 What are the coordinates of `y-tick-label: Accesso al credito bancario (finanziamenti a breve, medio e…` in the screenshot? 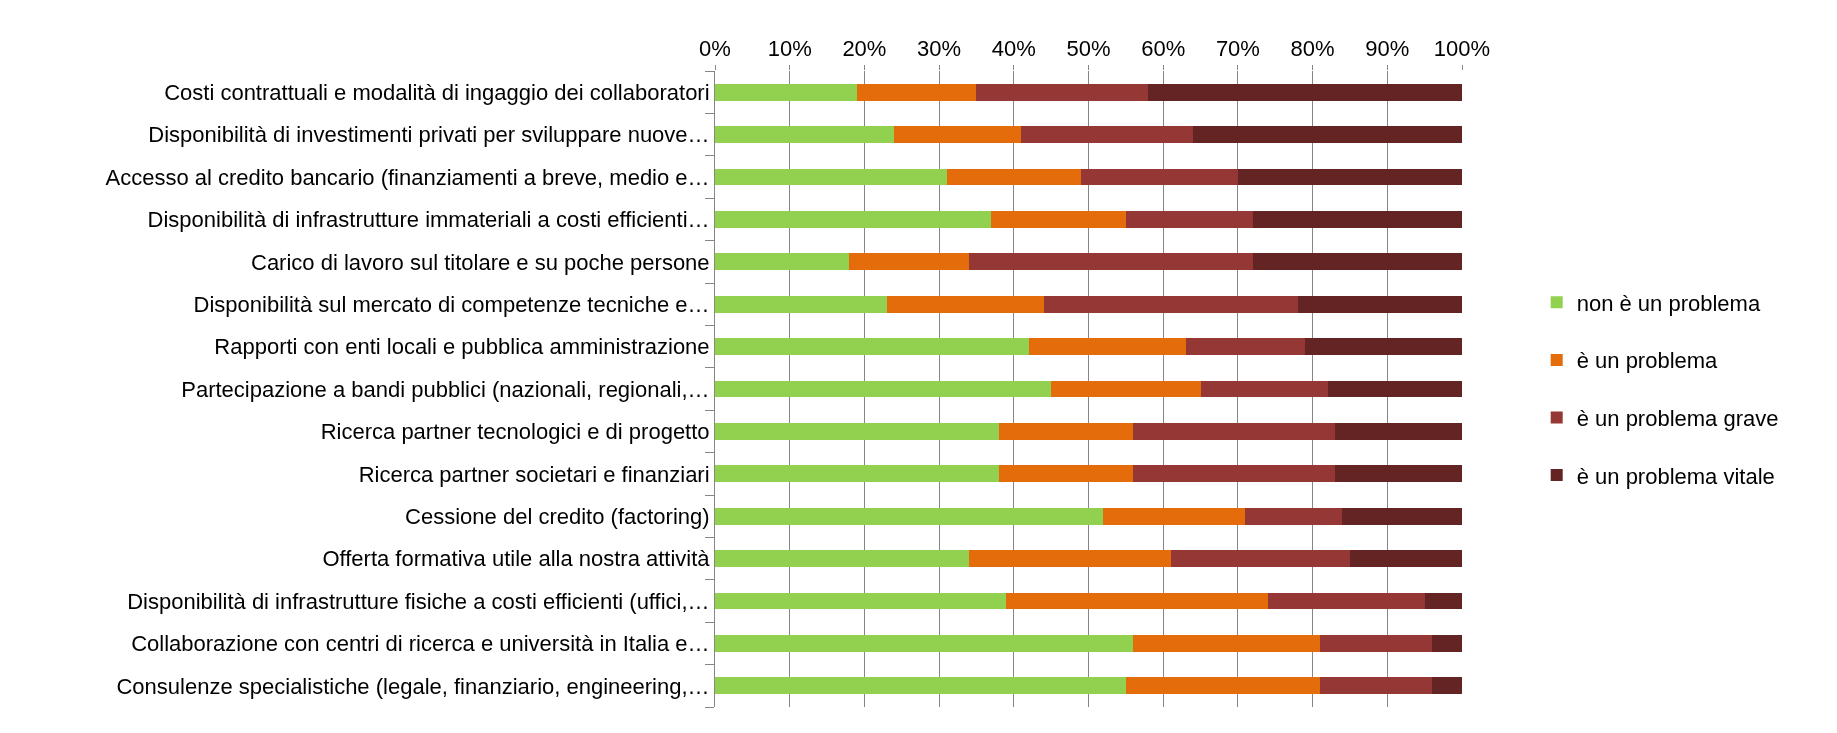 It's located at (407, 177).